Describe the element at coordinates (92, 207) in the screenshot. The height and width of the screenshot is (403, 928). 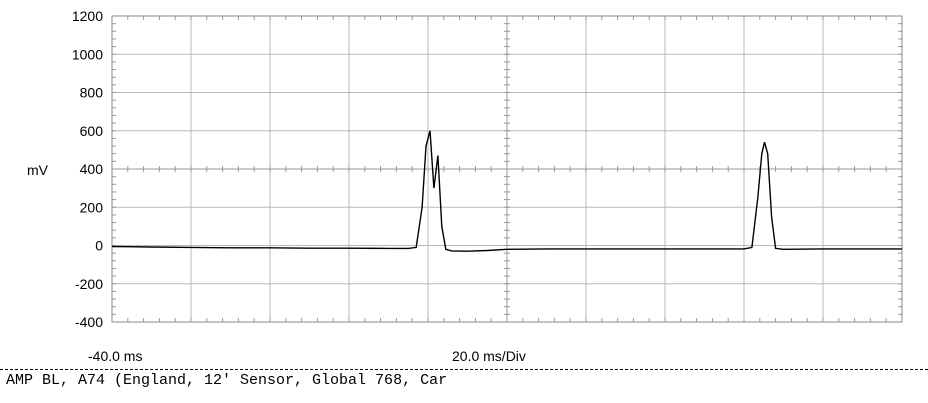
I see `y-tick-label: 200` at that location.